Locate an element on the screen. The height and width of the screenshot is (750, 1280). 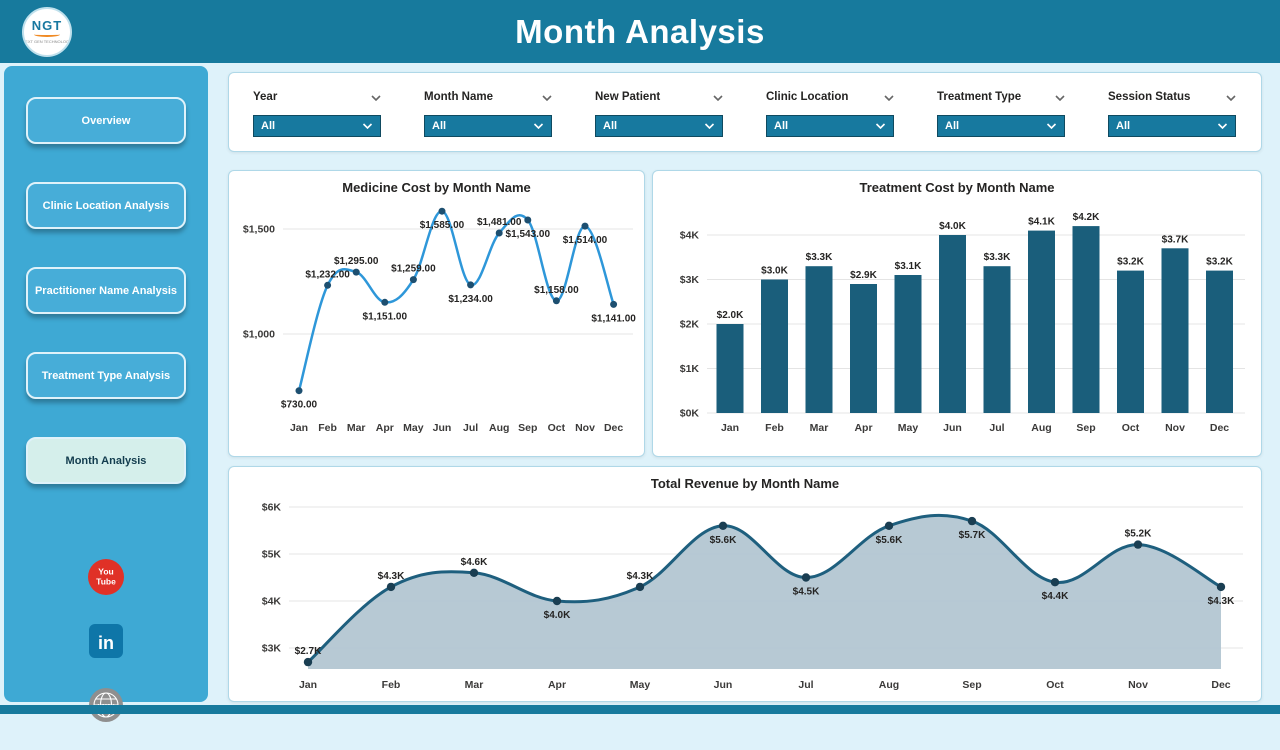
point-label: $1,232.00 is located at coordinates (327, 274).